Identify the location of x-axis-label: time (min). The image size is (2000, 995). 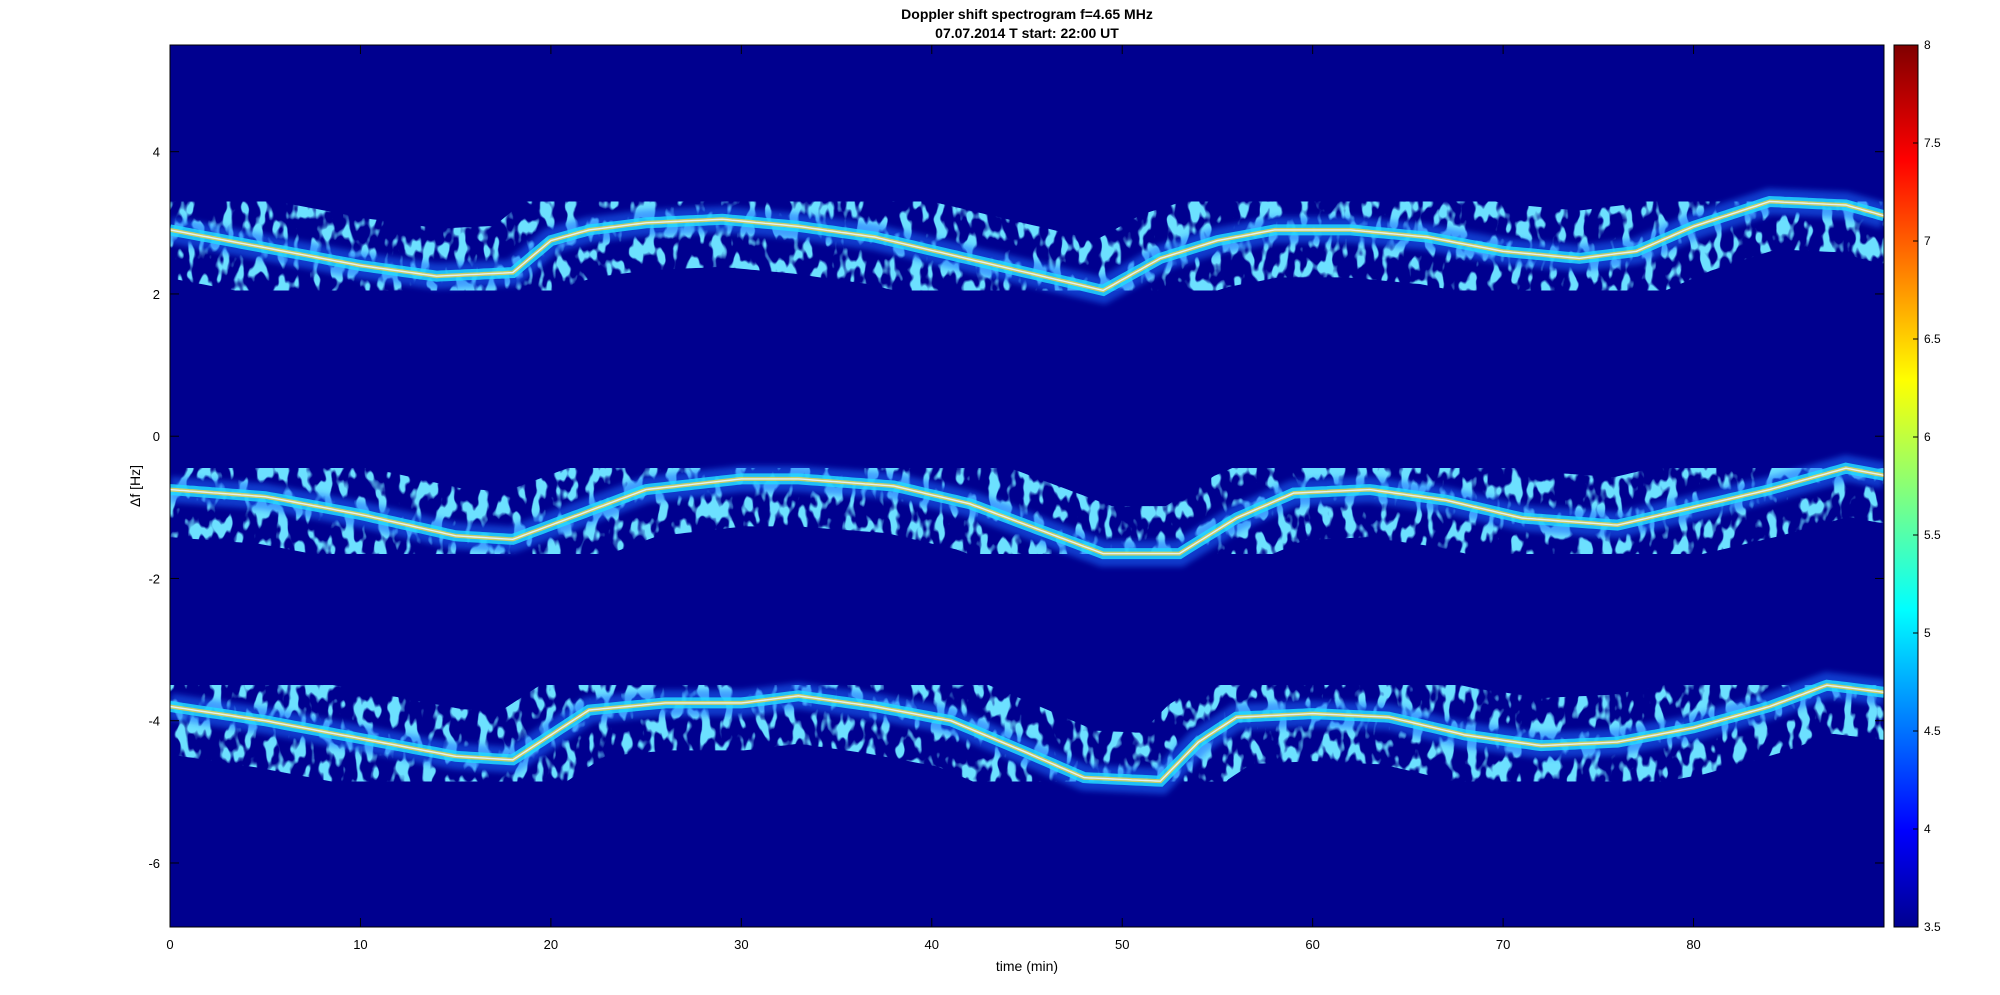
(1027, 966).